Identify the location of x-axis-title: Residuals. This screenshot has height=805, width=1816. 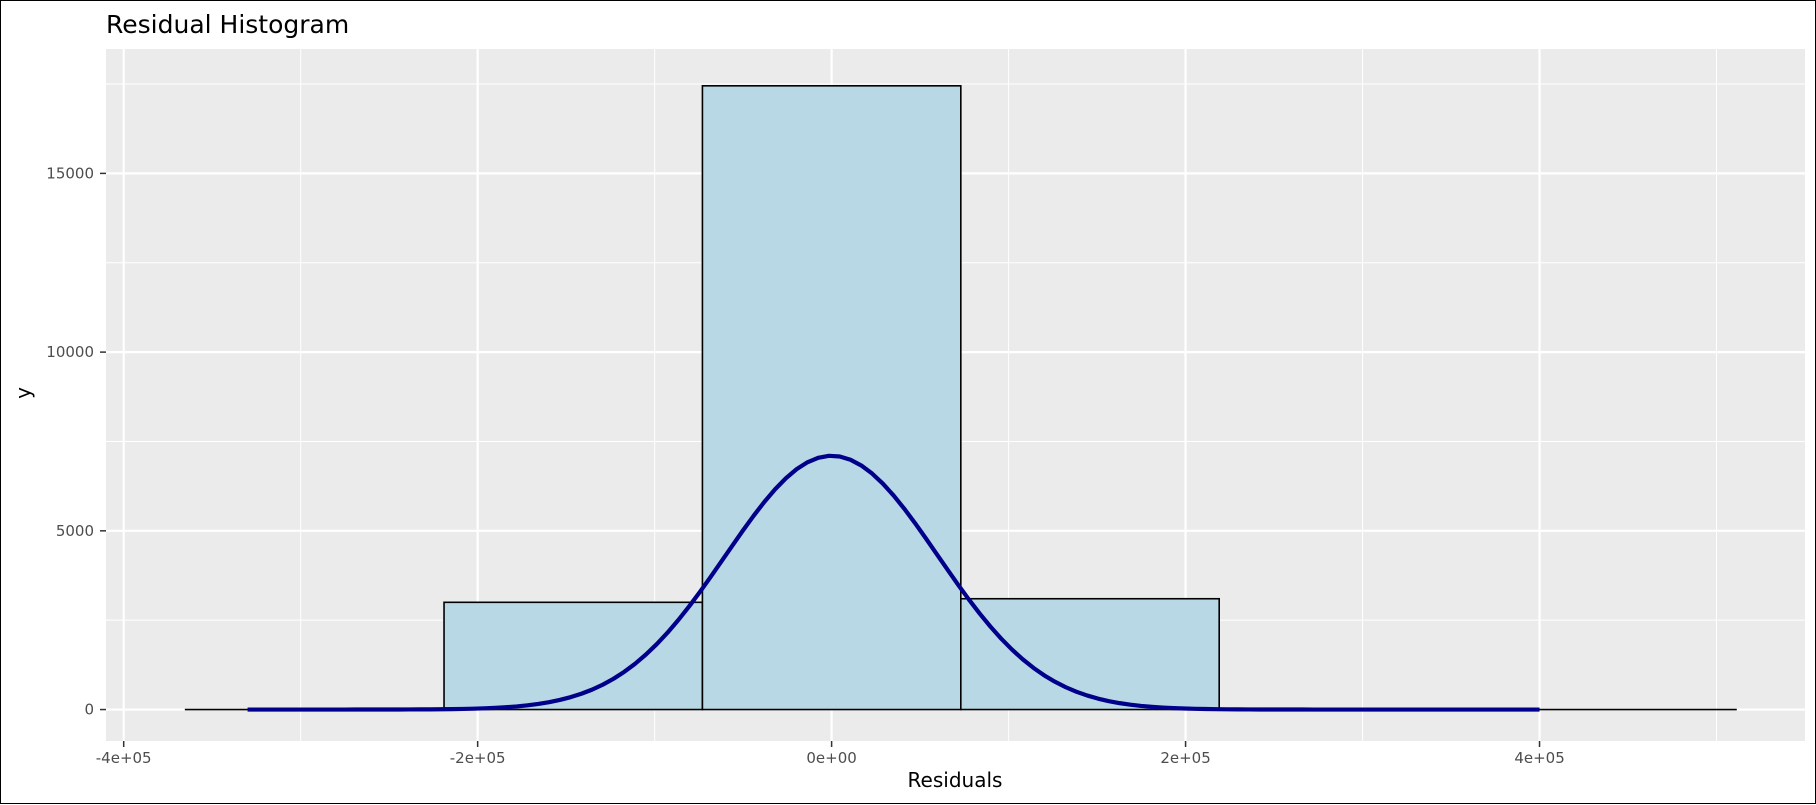
(955, 780).